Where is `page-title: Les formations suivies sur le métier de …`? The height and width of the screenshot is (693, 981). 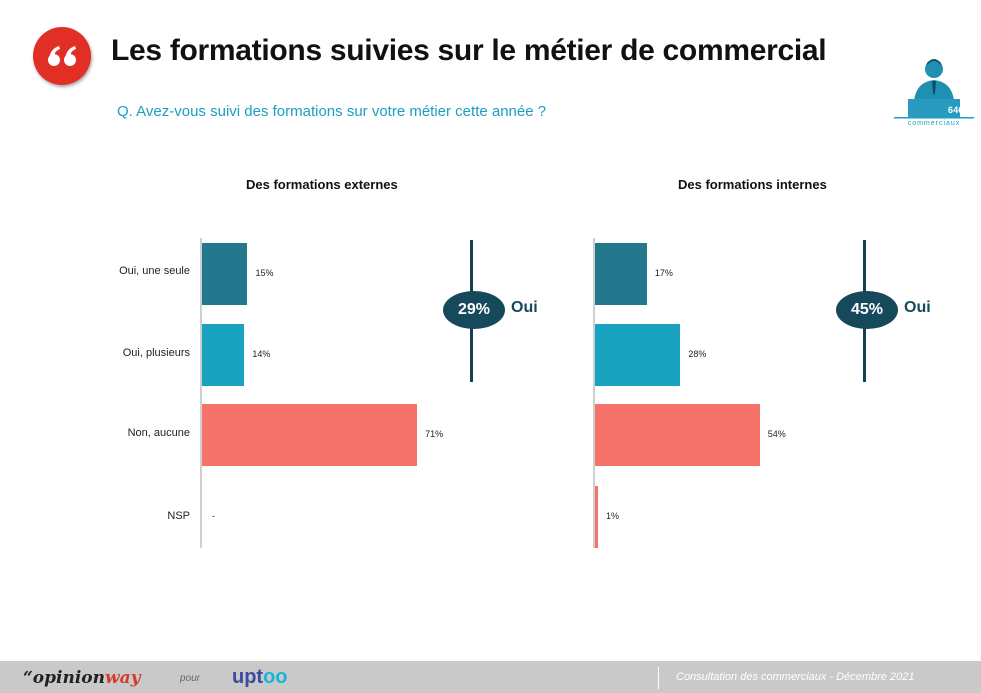 page-title: Les formations suivies sur le métier de … is located at coordinates (469, 50).